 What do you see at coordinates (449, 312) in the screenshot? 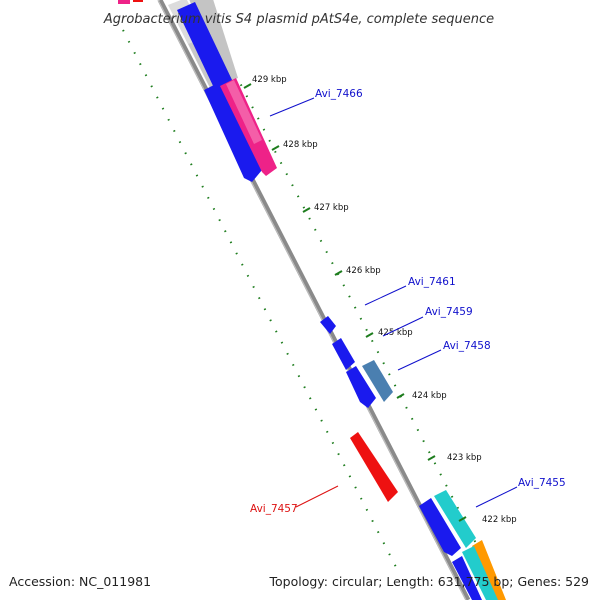
I see `gene-label-avi-7459: Avi_7459` at bounding box center [449, 312].